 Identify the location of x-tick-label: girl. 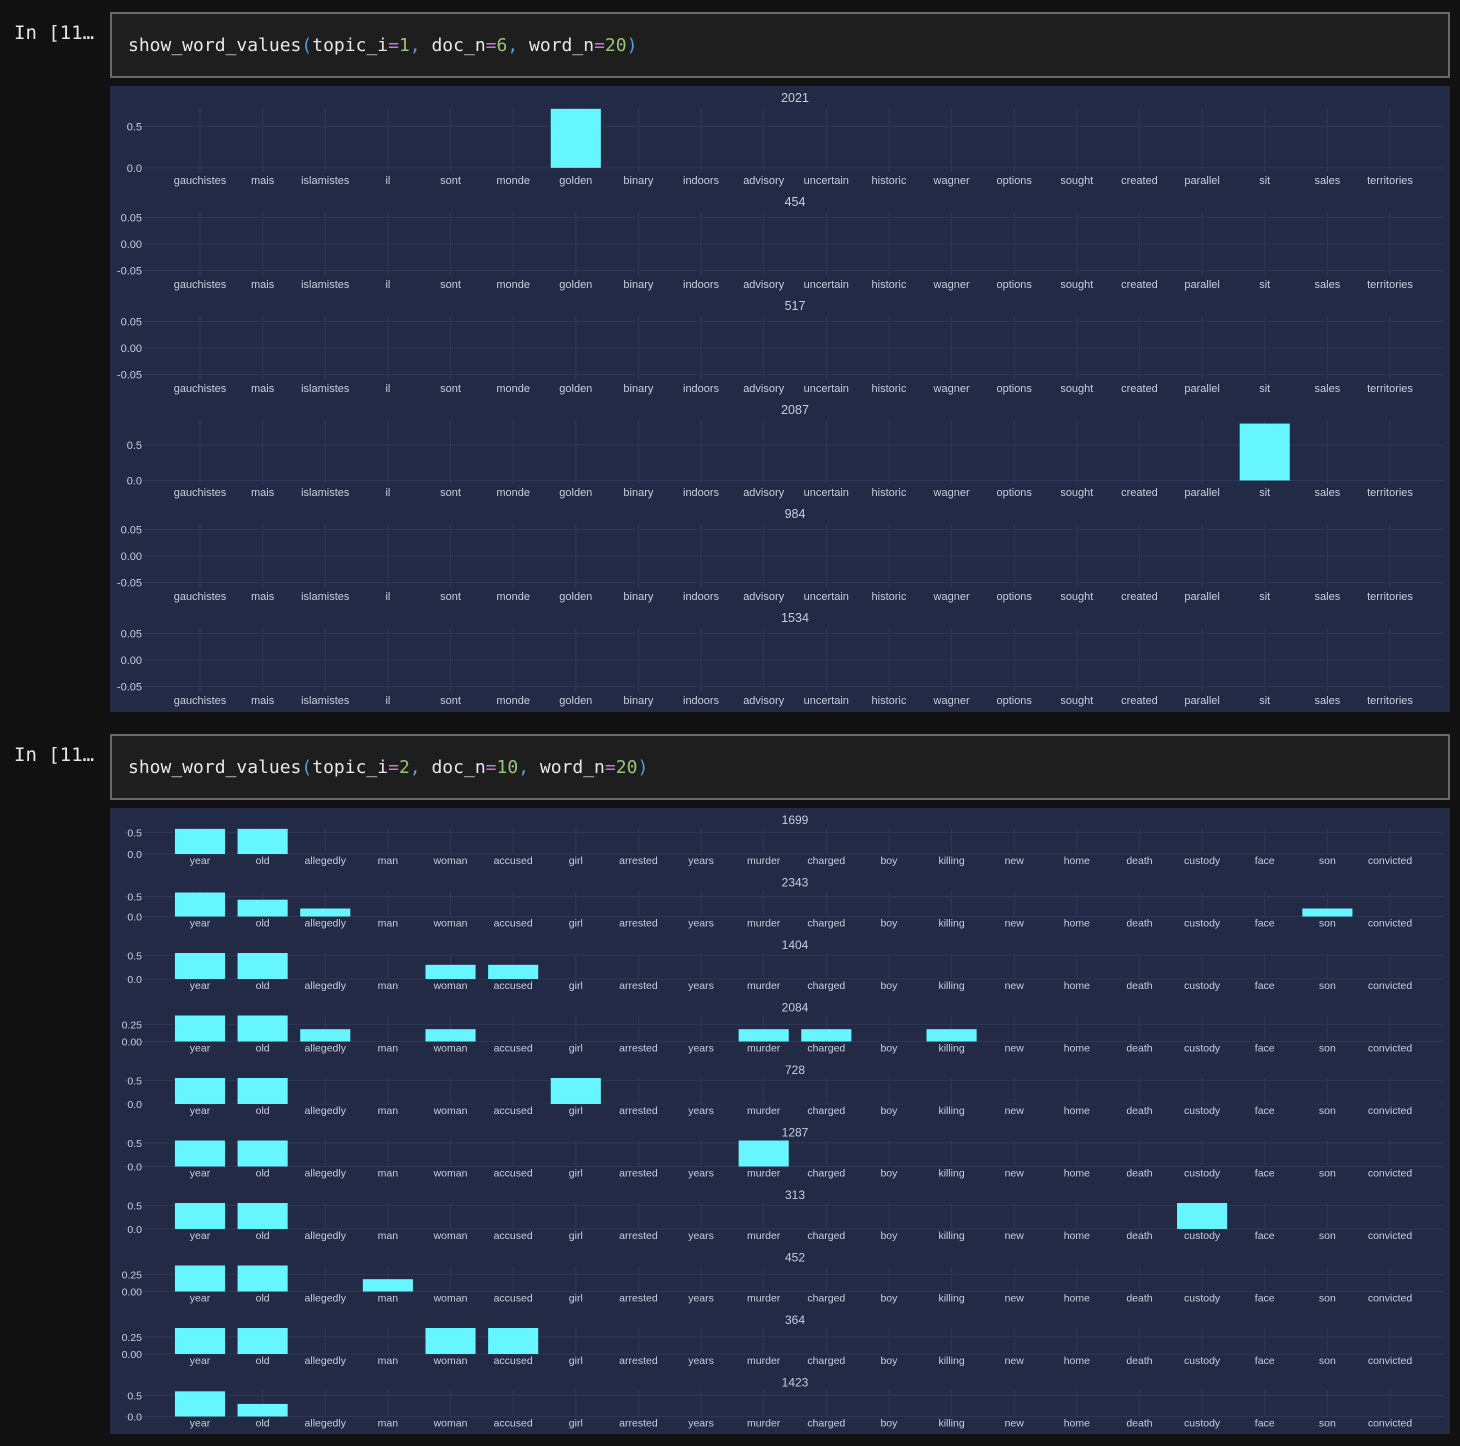
(576, 1111).